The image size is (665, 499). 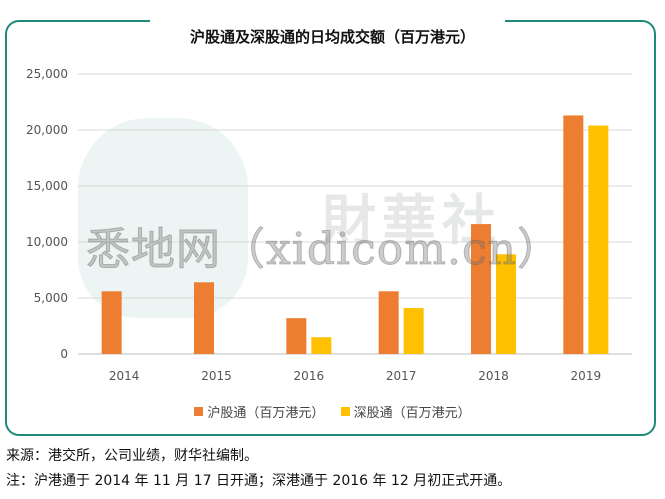 I want to click on x-tick-label: 2015, so click(x=216, y=376).